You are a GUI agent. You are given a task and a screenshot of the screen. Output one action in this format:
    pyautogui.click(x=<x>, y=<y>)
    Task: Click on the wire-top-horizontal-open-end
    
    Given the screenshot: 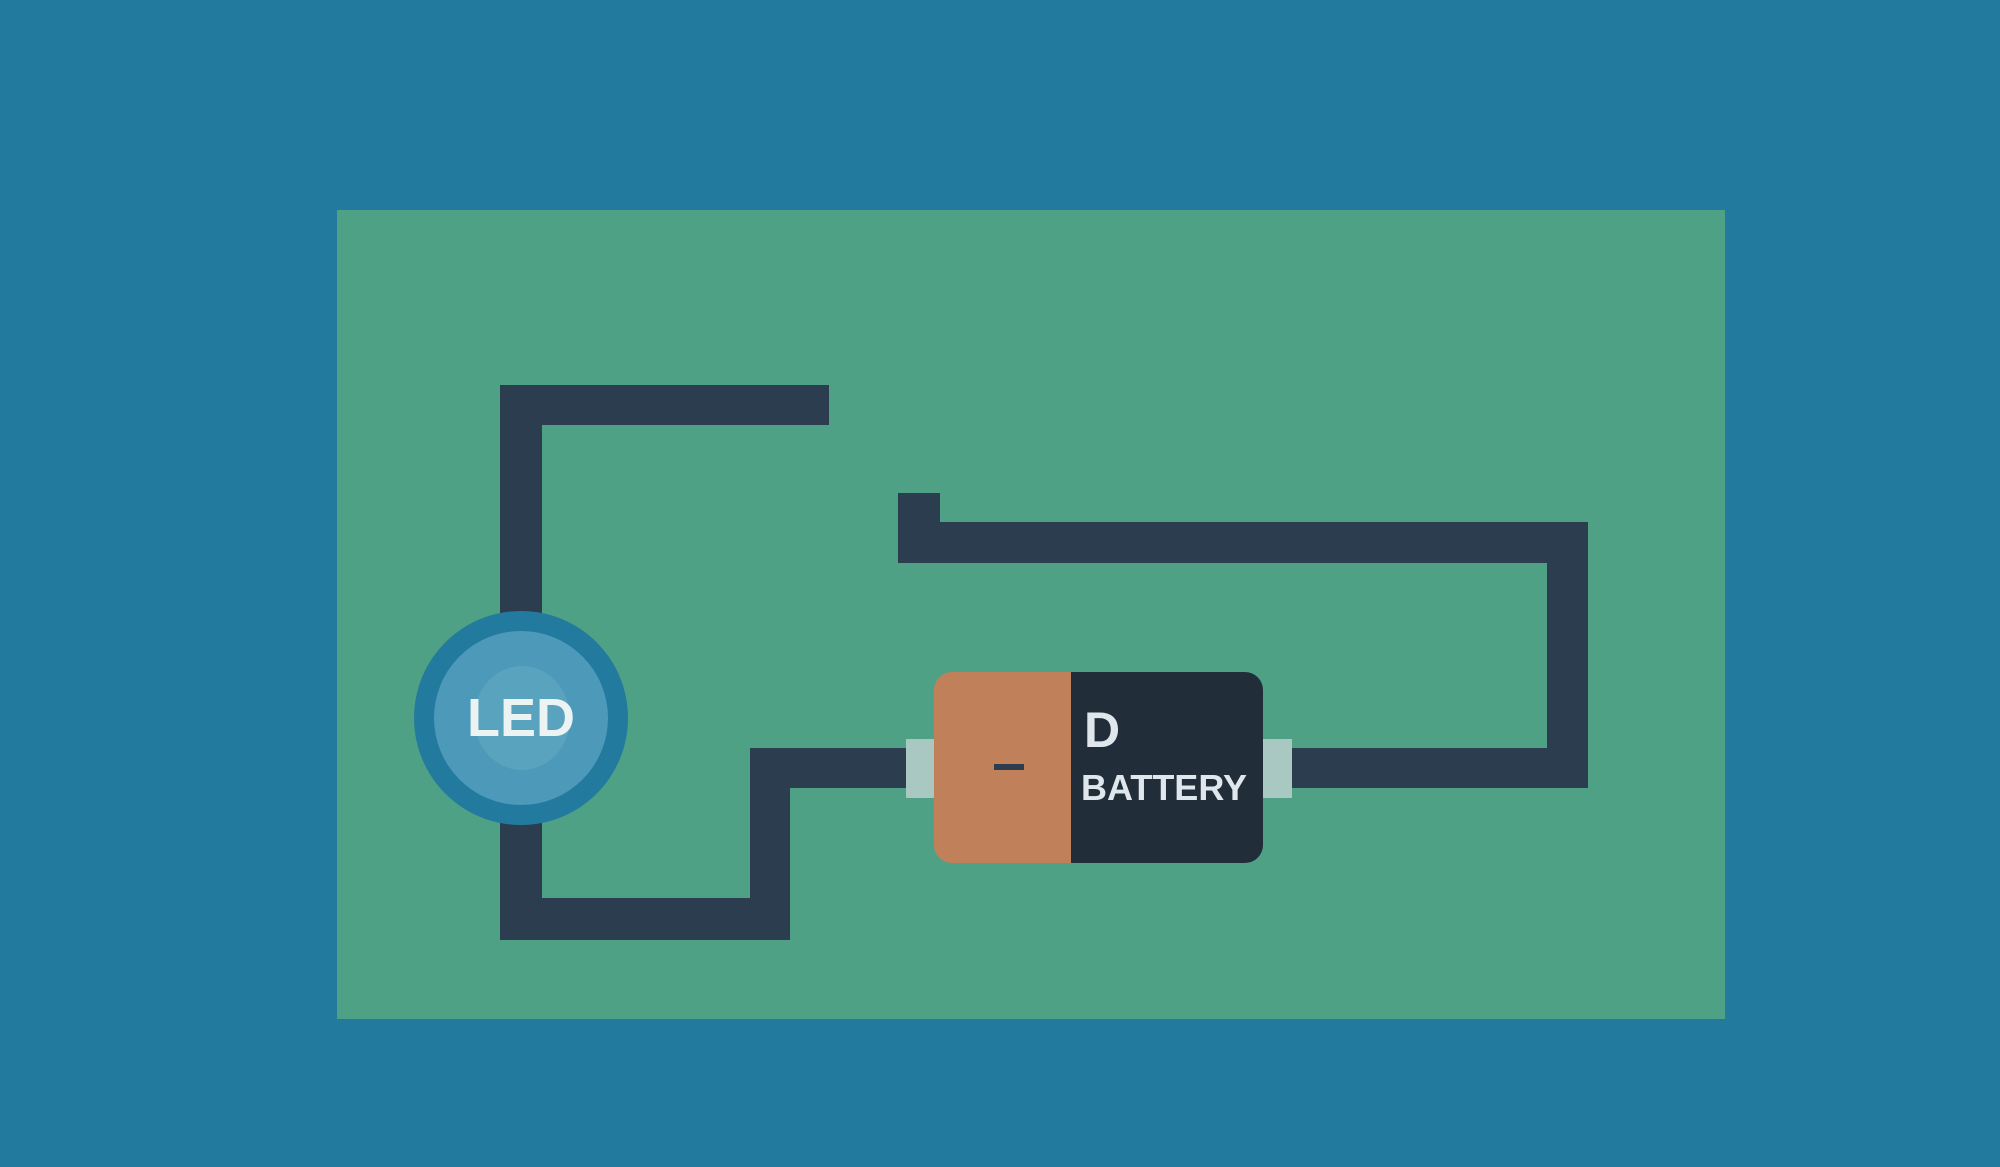 What is the action you would take?
    pyautogui.click(x=664, y=405)
    